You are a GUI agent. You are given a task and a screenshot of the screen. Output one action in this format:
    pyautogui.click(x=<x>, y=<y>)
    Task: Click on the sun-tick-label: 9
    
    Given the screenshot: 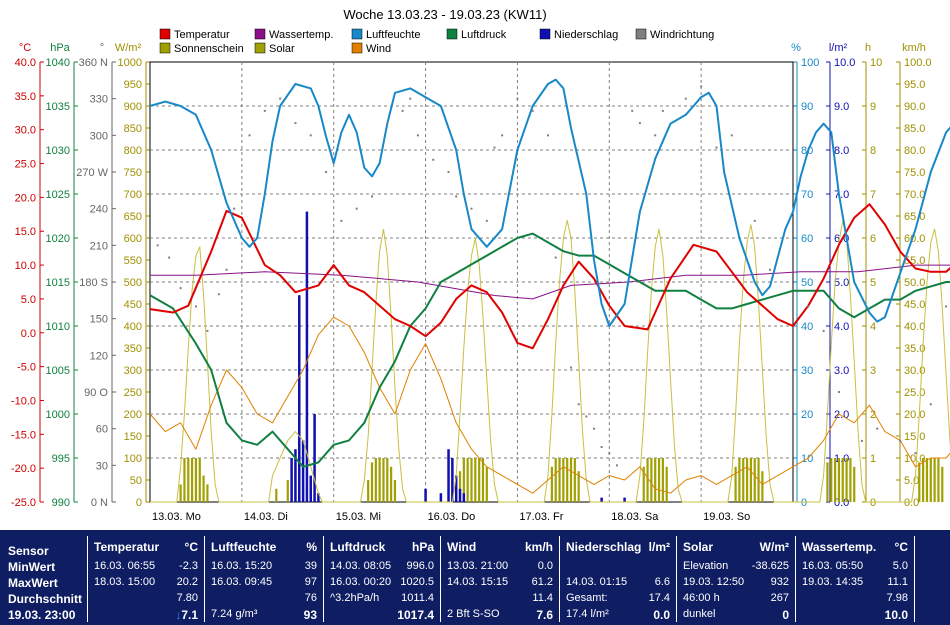 What is the action you would take?
    pyautogui.click(x=873, y=107)
    